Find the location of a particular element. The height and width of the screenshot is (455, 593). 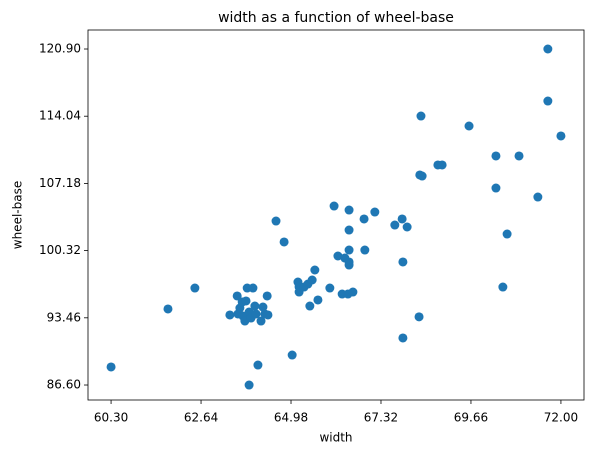

y-tick-label: 107.18 is located at coordinates (60, 183).